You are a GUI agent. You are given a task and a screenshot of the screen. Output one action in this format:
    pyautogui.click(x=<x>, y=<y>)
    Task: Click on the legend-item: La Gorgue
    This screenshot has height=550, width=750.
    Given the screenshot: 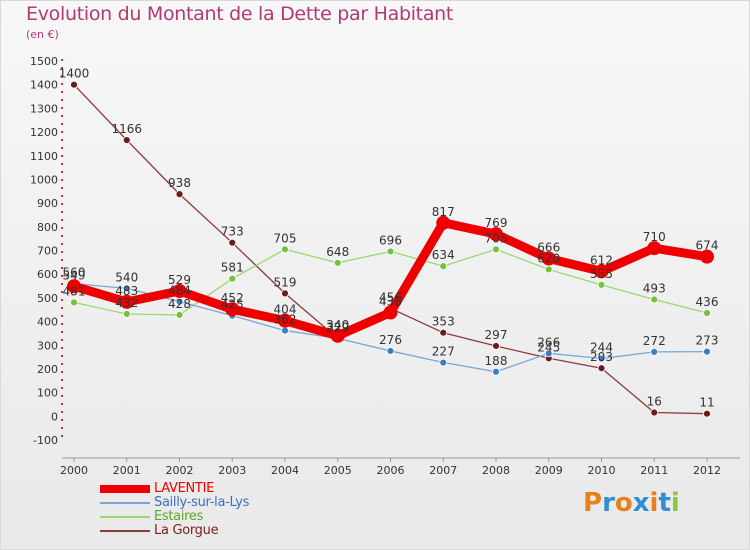 What is the action you would take?
    pyautogui.click(x=230, y=530)
    